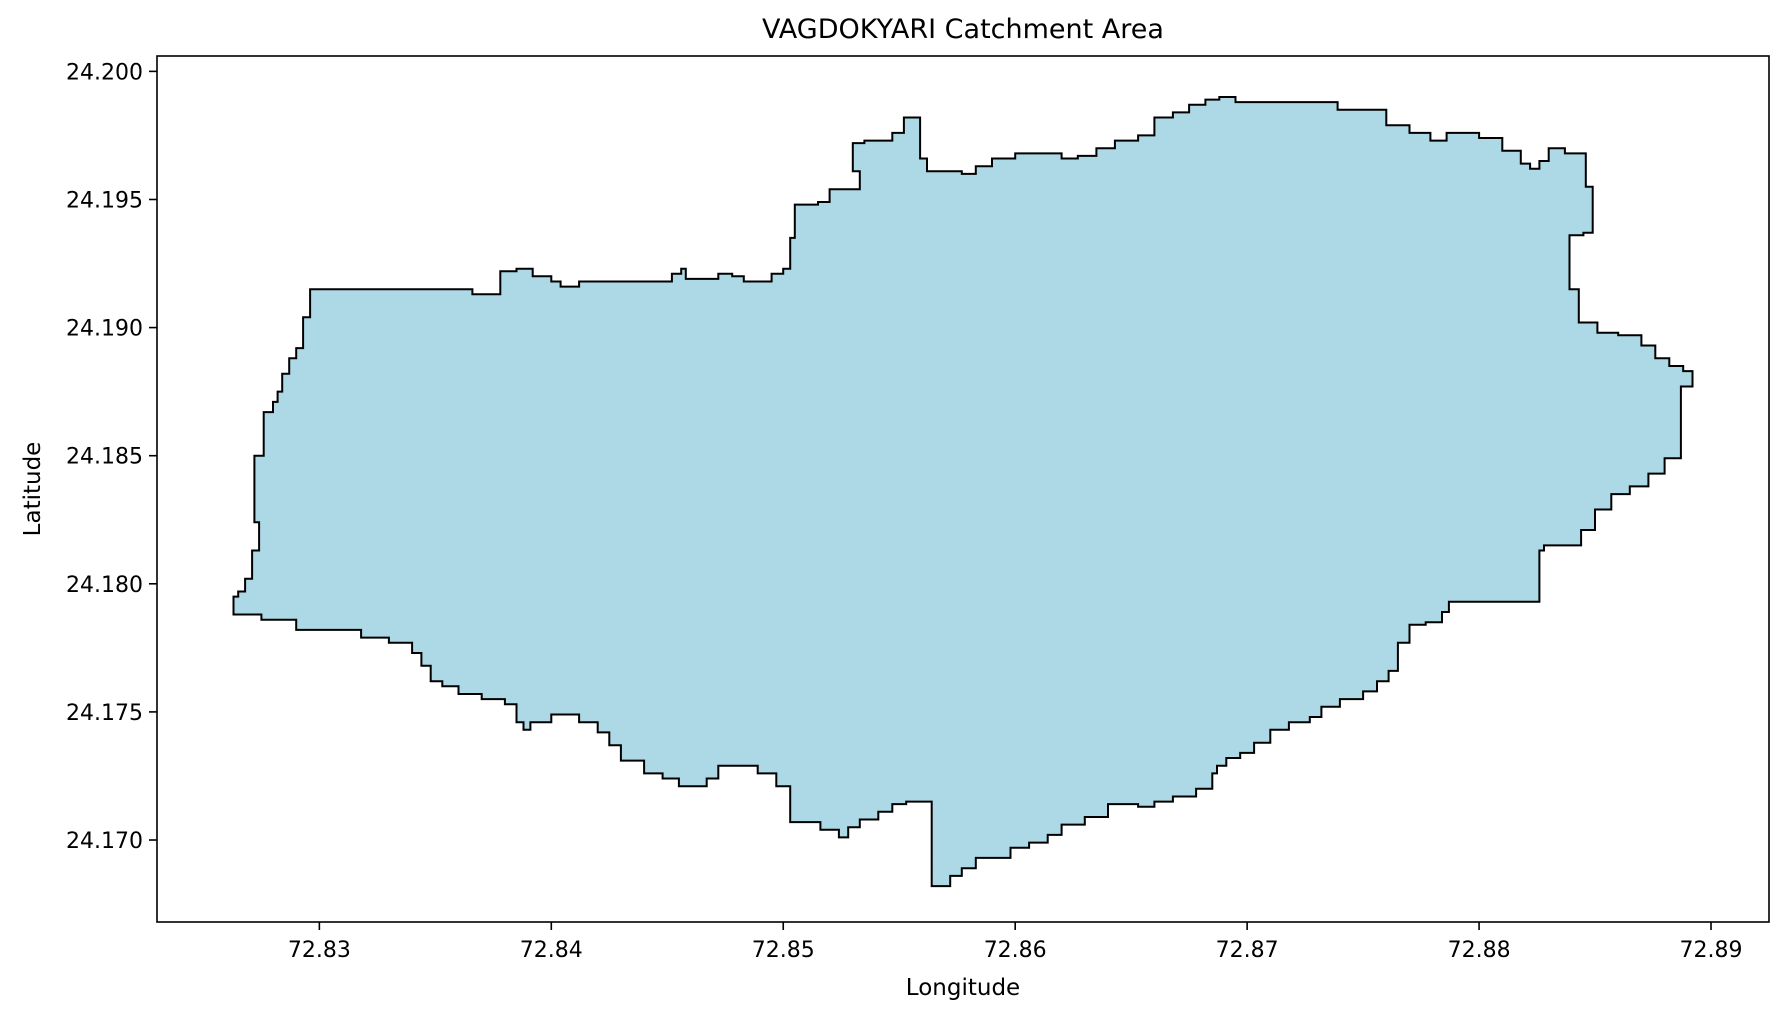  Describe the element at coordinates (104, 457) in the screenshot. I see `y-tick-label: 24.185` at that location.